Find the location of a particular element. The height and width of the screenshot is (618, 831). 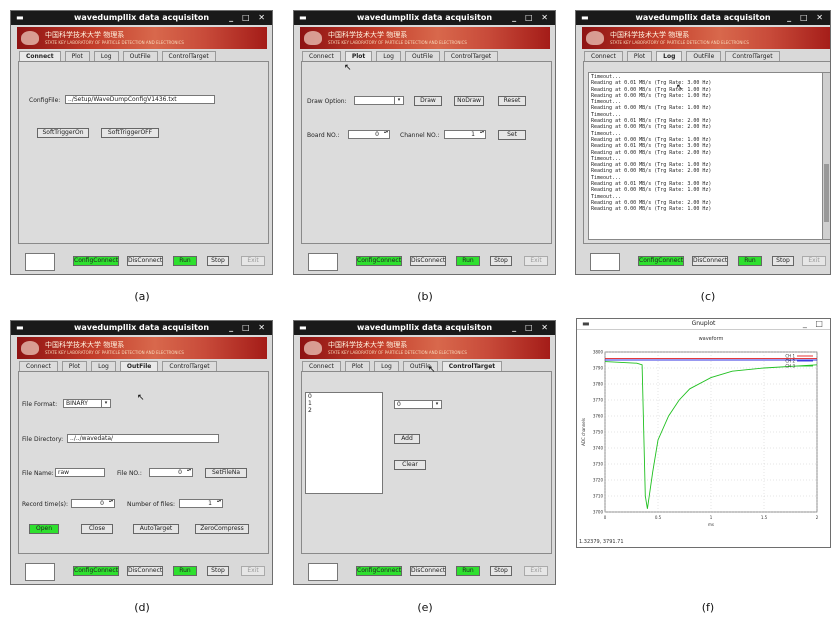

title-bar: ▬ wavedumpllix data acquisiton _ □ ✕ is located at coordinates (141, 18).